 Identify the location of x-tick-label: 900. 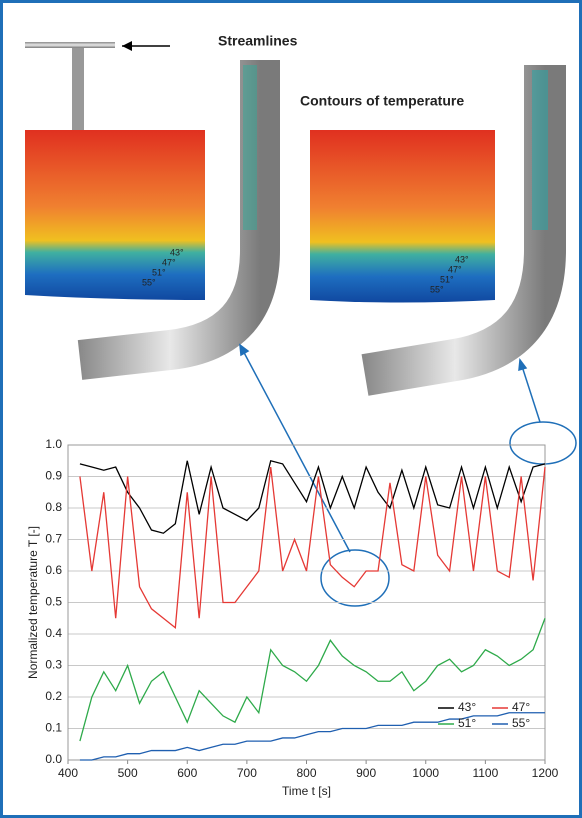
(366, 773).